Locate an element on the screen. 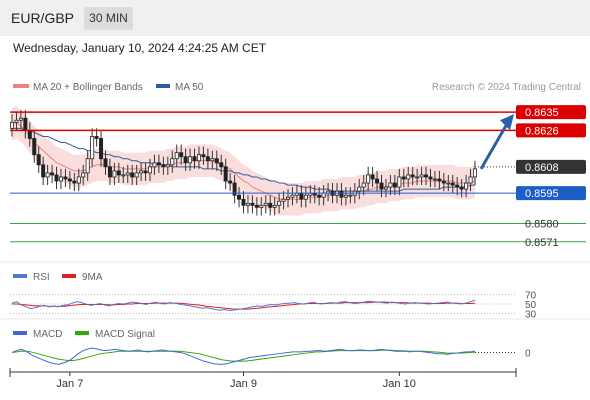  macd-signal-legend-label: MACD Signal is located at coordinates (125, 334).